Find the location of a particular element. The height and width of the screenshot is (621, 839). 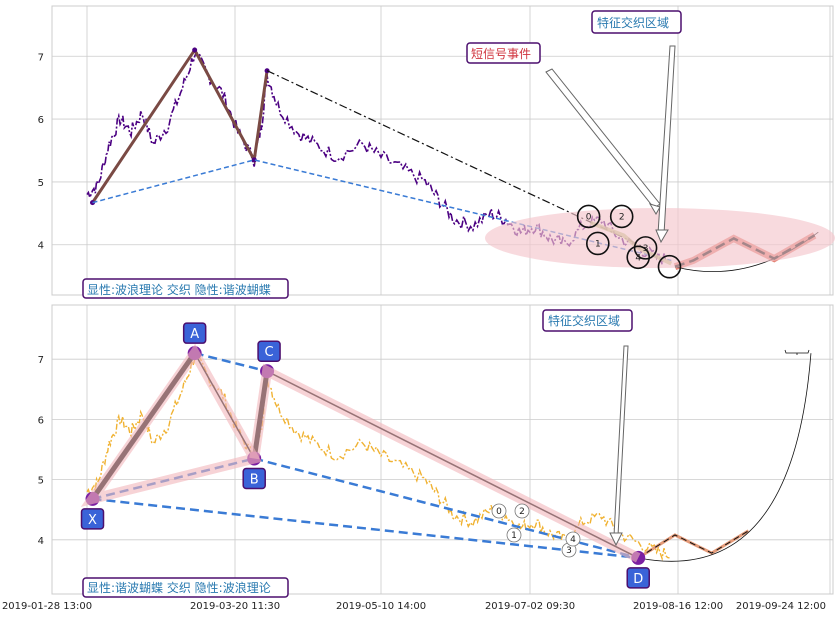

top-feature-zone-text: 特征交织区域 is located at coordinates (633, 22).